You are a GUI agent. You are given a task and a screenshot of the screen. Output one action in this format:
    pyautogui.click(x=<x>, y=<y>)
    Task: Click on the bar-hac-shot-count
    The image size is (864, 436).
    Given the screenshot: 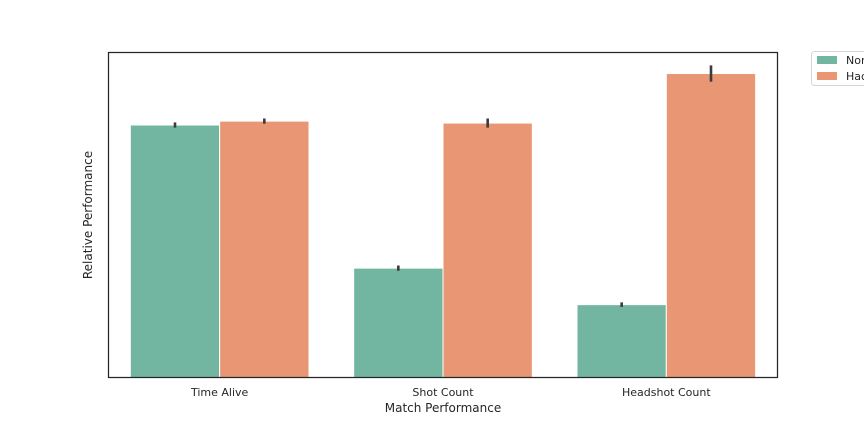 What is the action you would take?
    pyautogui.click(x=487, y=250)
    